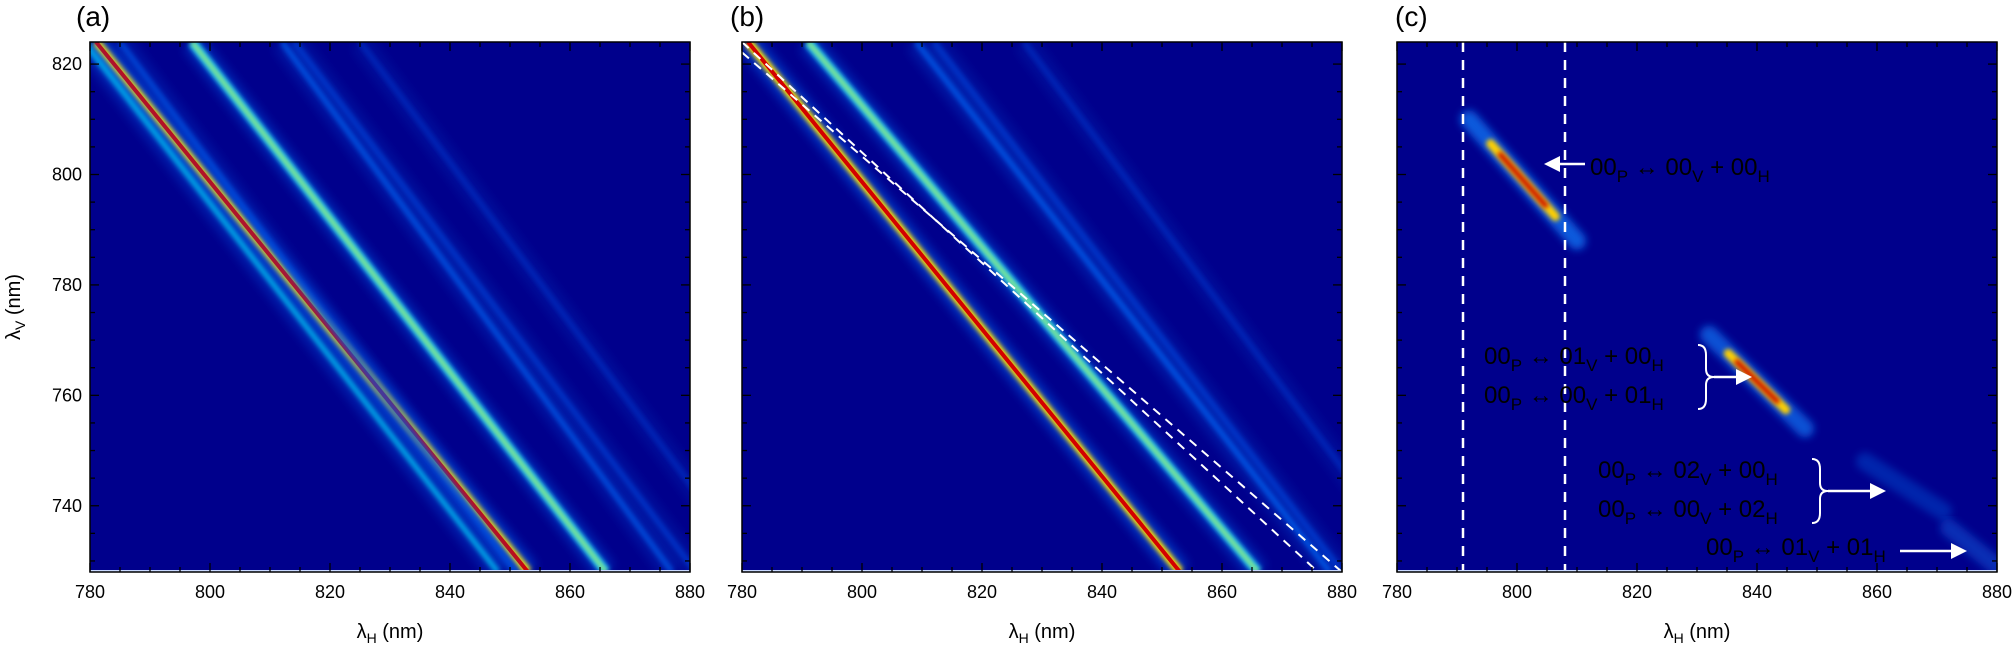 The image size is (2016, 646). What do you see at coordinates (14, 335) in the screenshot?
I see `panel-a-y-axis-symbol: λ` at bounding box center [14, 335].